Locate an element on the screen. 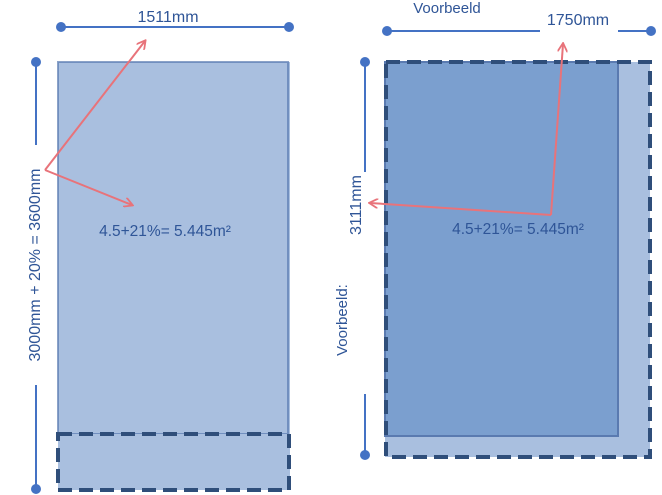 The width and height of the screenshot is (662, 495). left-height-start-dot is located at coordinates (36, 62).